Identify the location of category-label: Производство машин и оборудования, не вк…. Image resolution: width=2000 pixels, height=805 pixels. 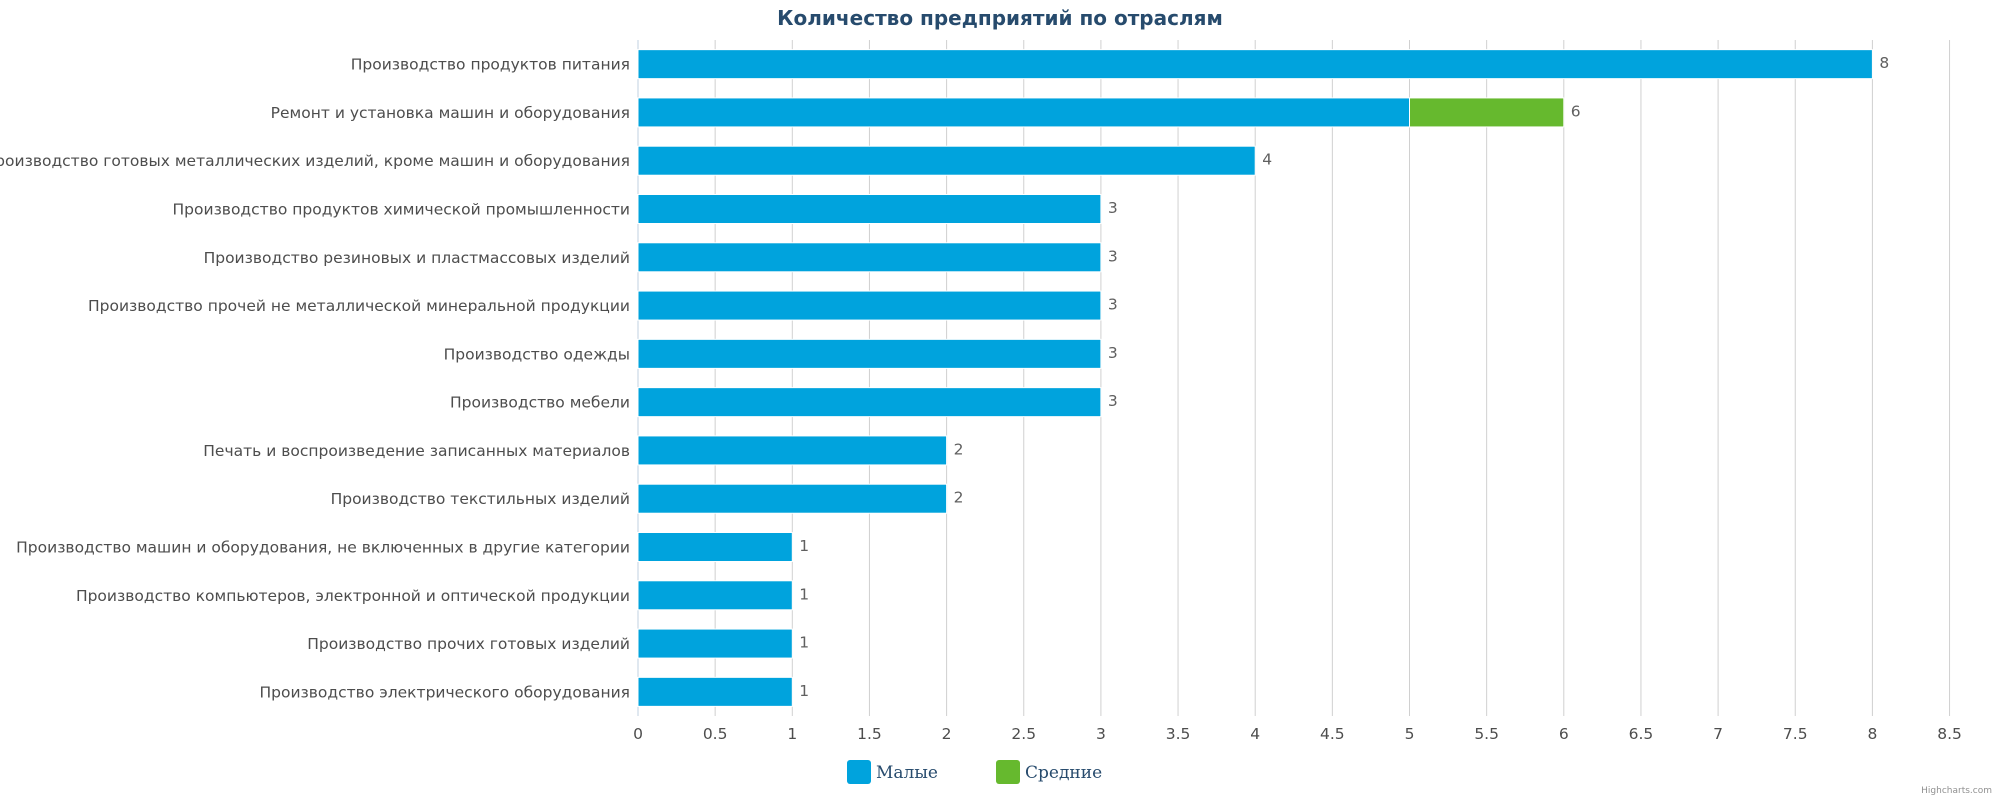
(323, 548).